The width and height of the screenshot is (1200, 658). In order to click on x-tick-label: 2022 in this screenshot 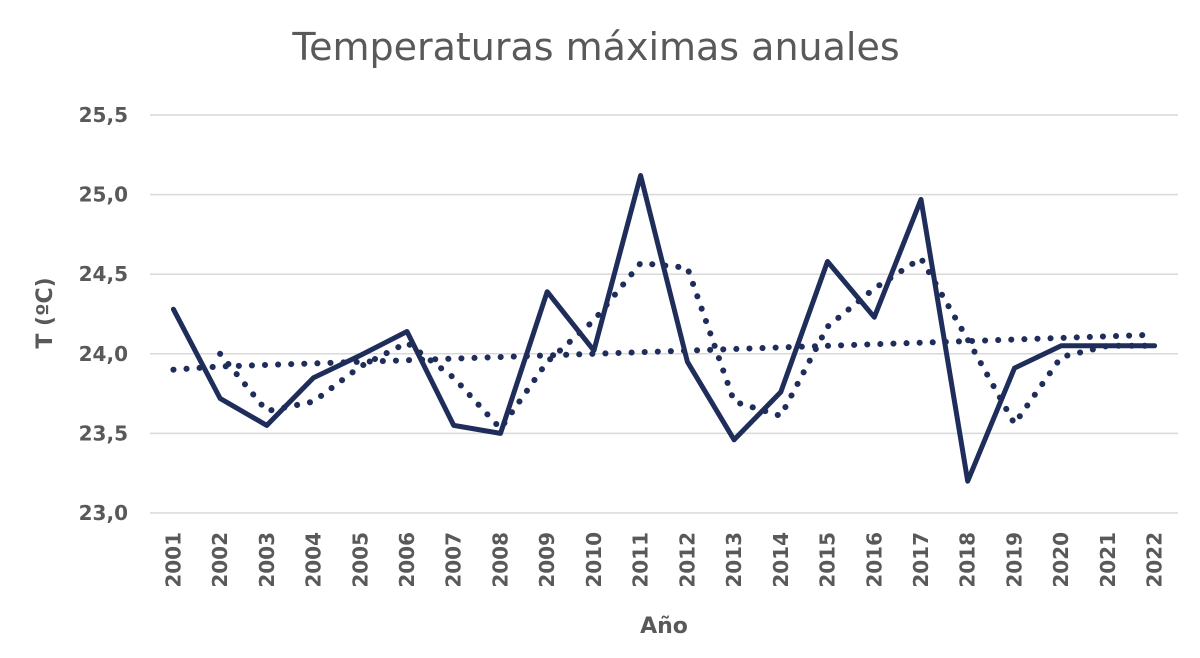, I will do `click(1155, 560)`.